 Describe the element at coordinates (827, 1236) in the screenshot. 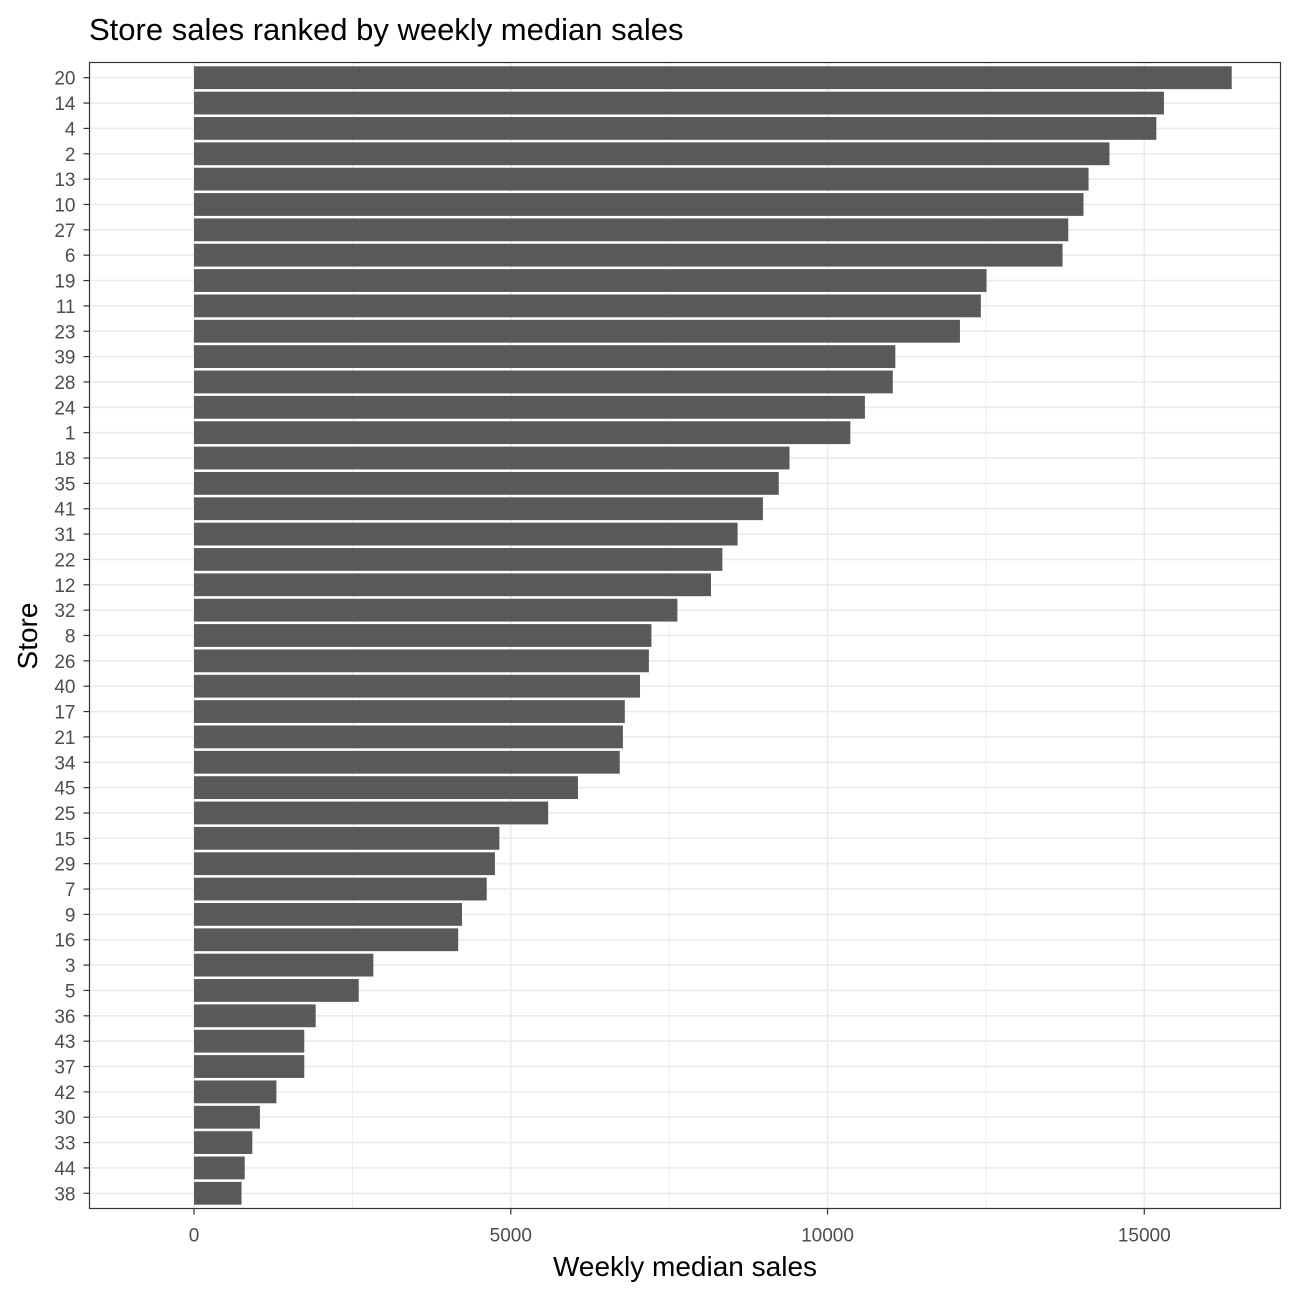

I see `x-tick-label: 10000` at that location.